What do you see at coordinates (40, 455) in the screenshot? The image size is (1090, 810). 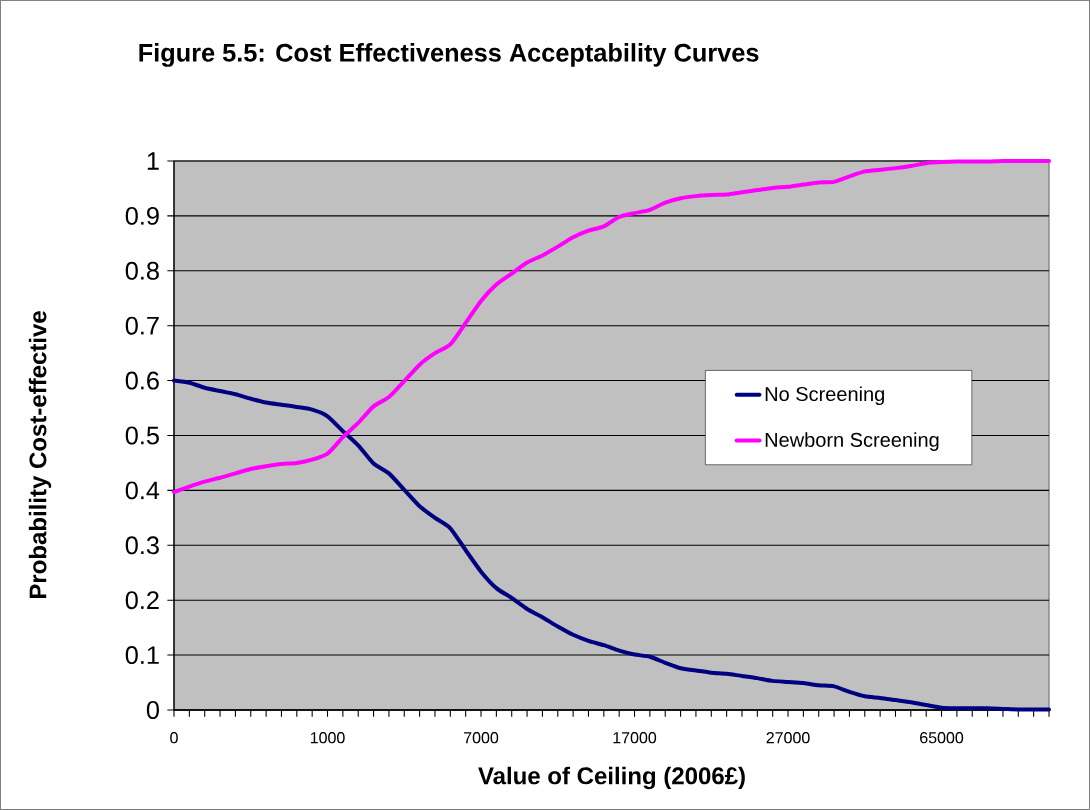 I see `y-axis-title: Probability Cost-effective` at bounding box center [40, 455].